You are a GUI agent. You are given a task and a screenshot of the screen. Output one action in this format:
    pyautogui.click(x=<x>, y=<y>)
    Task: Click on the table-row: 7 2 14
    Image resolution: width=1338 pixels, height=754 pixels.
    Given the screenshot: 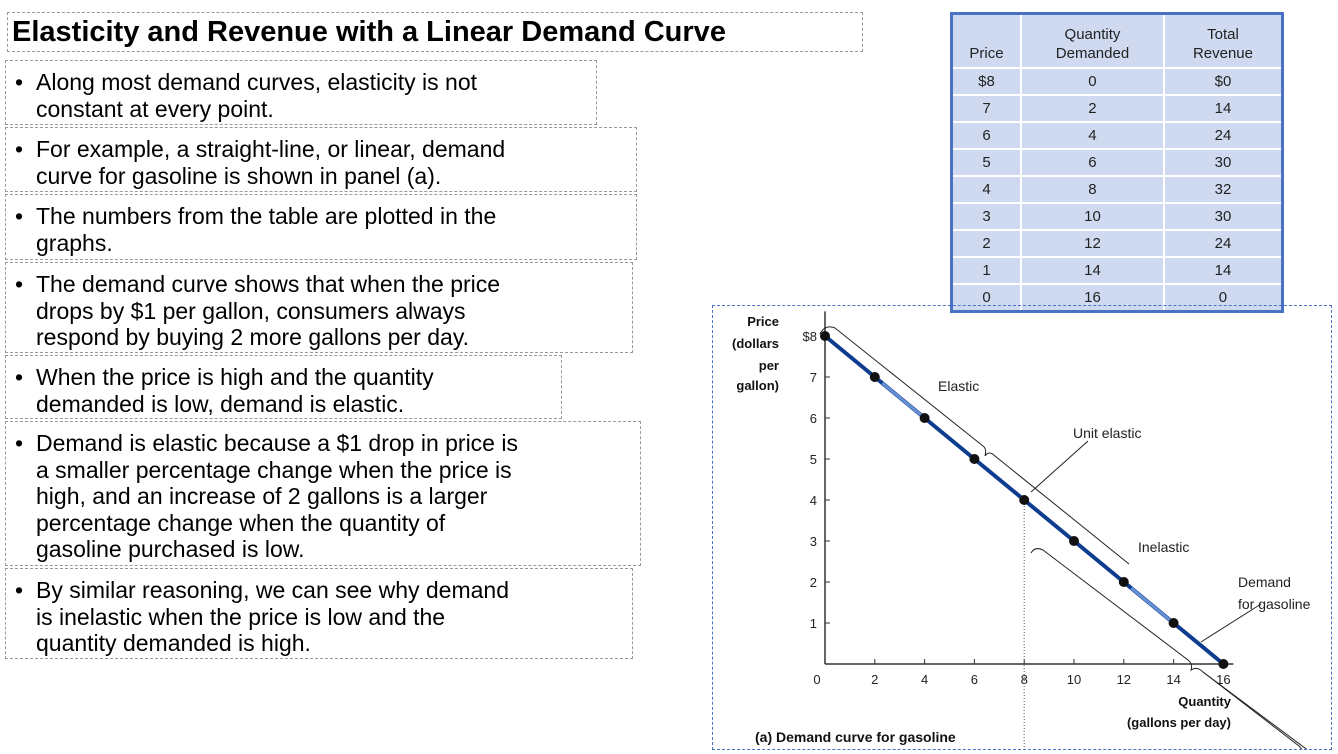 What is the action you would take?
    pyautogui.click(x=1117, y=108)
    